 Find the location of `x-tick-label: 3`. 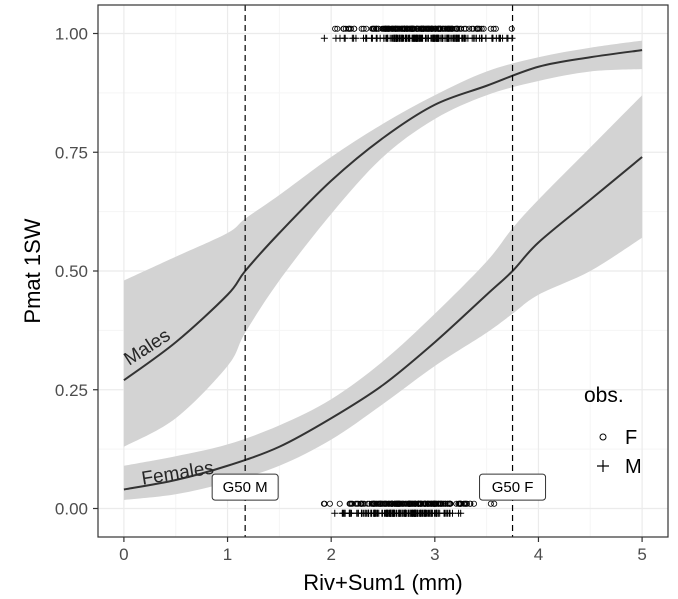

x-tick-label: 3 is located at coordinates (434, 554).